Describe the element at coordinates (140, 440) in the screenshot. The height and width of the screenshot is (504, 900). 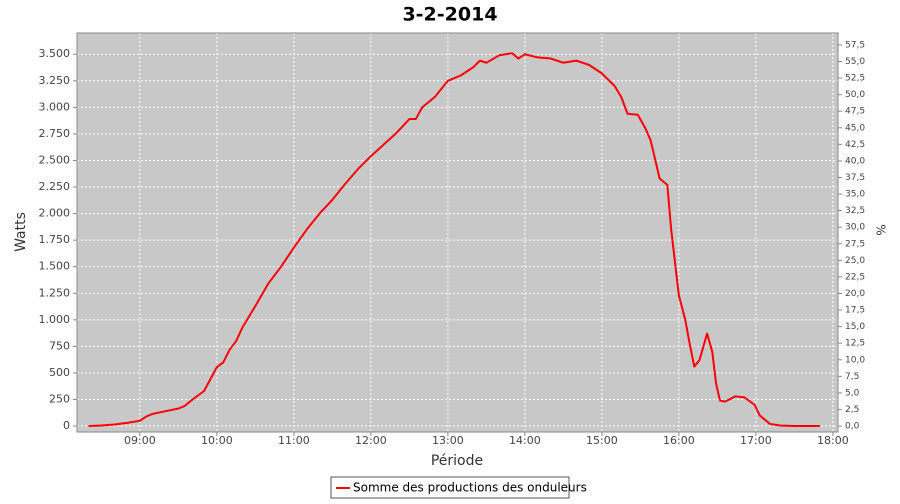
I see `x-tick-label: 09:00` at that location.